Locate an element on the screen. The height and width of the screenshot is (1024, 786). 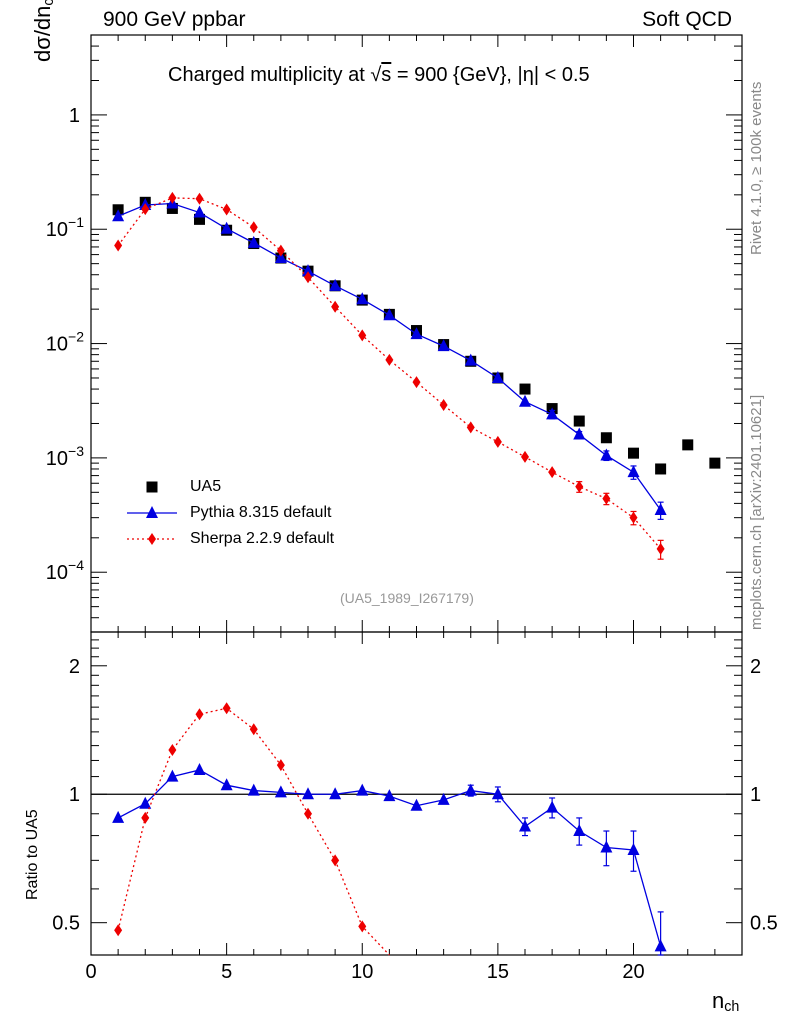
legend-markers is located at coordinates (152, 513).